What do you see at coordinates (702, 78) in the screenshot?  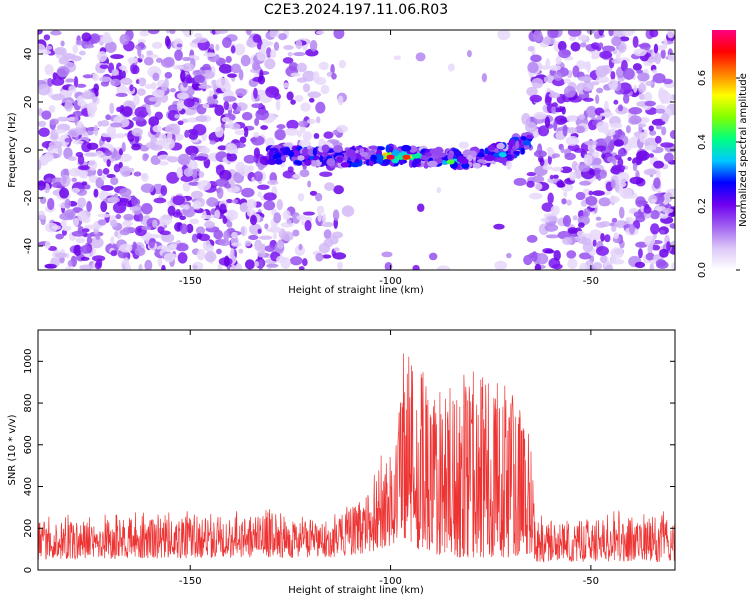 I see `colorbar-tick-label: 0.6` at bounding box center [702, 78].